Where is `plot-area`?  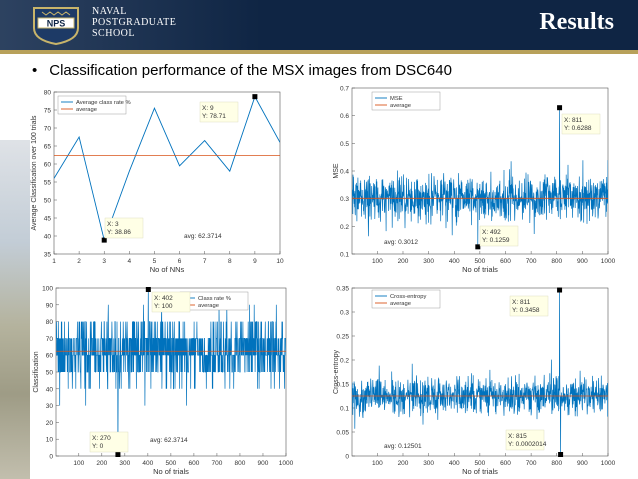 plot-area is located at coordinates (167, 173).